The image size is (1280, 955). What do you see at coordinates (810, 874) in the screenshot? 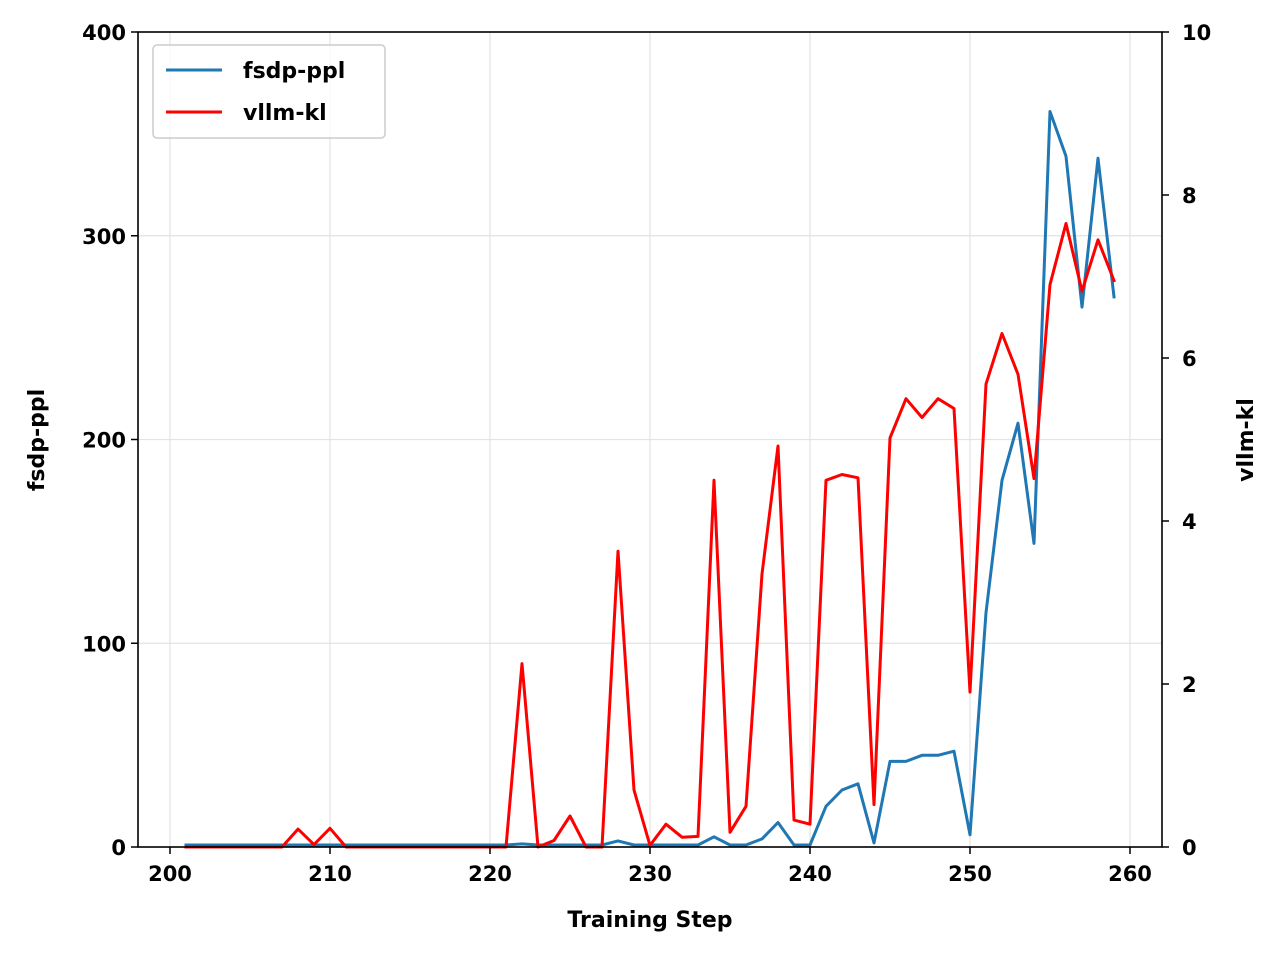
I see `x-tick-label: 240` at bounding box center [810, 874].